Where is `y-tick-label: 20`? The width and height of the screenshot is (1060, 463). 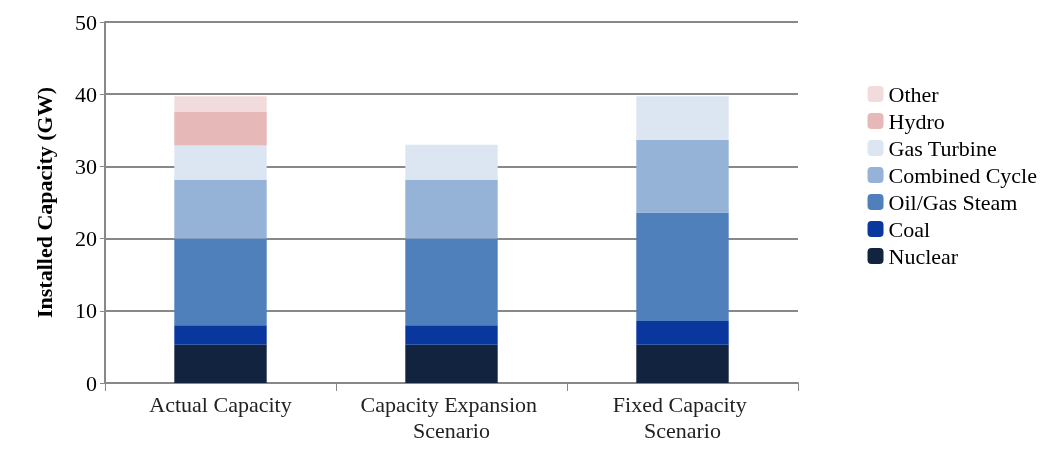 y-tick-label: 20 is located at coordinates (86, 239).